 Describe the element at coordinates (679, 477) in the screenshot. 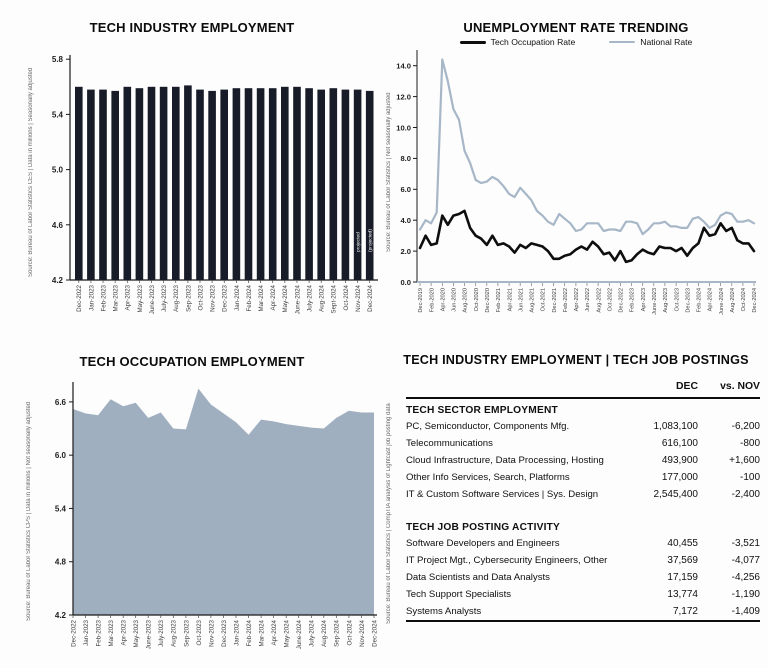

I see `row-dec-value: 177,000` at that location.